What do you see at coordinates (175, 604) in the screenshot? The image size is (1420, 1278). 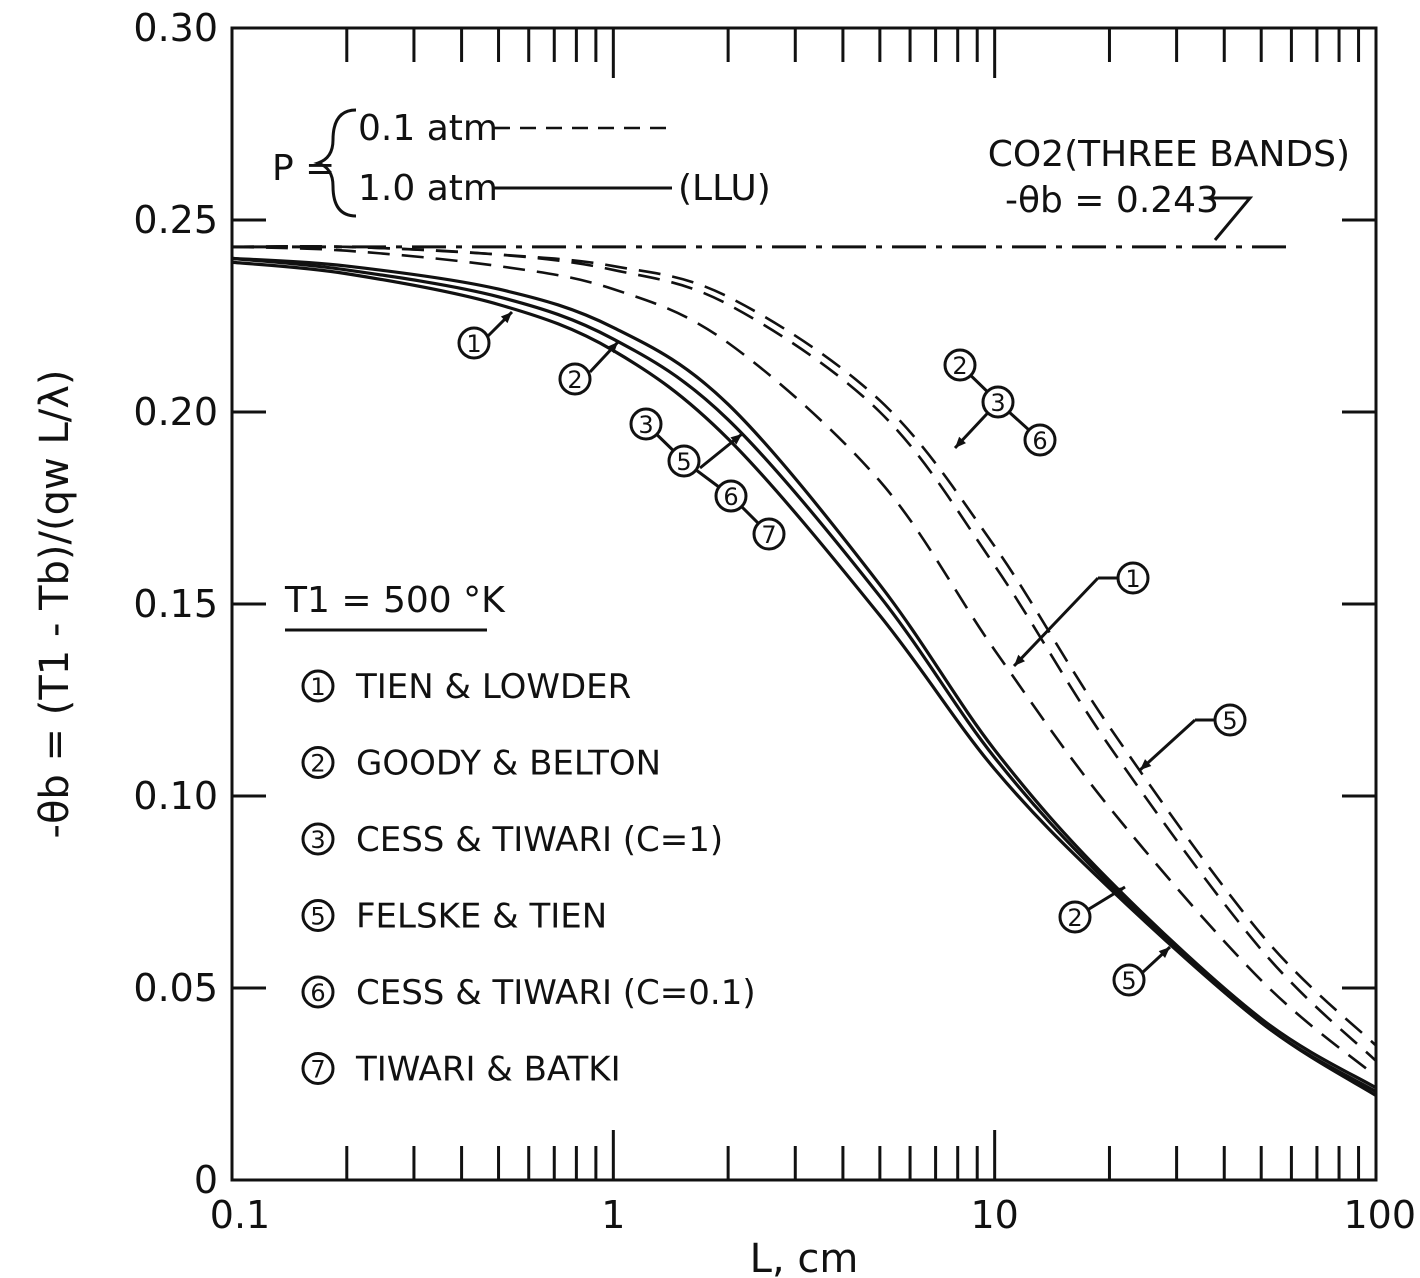 I see `y-tick-label: 0.15` at bounding box center [175, 604].